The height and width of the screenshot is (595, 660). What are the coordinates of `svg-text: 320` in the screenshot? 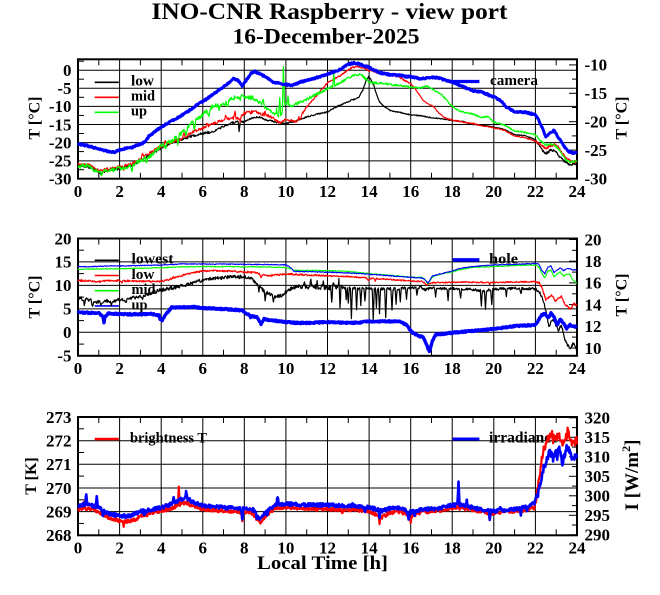 It's located at (598, 418).